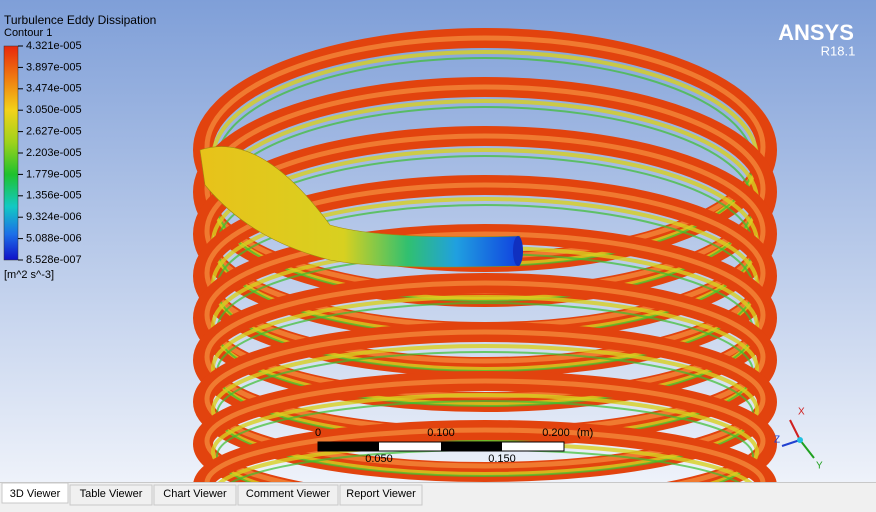 The image size is (876, 512). Describe the element at coordinates (518, 251) in the screenshot. I see `inlet-end` at that location.